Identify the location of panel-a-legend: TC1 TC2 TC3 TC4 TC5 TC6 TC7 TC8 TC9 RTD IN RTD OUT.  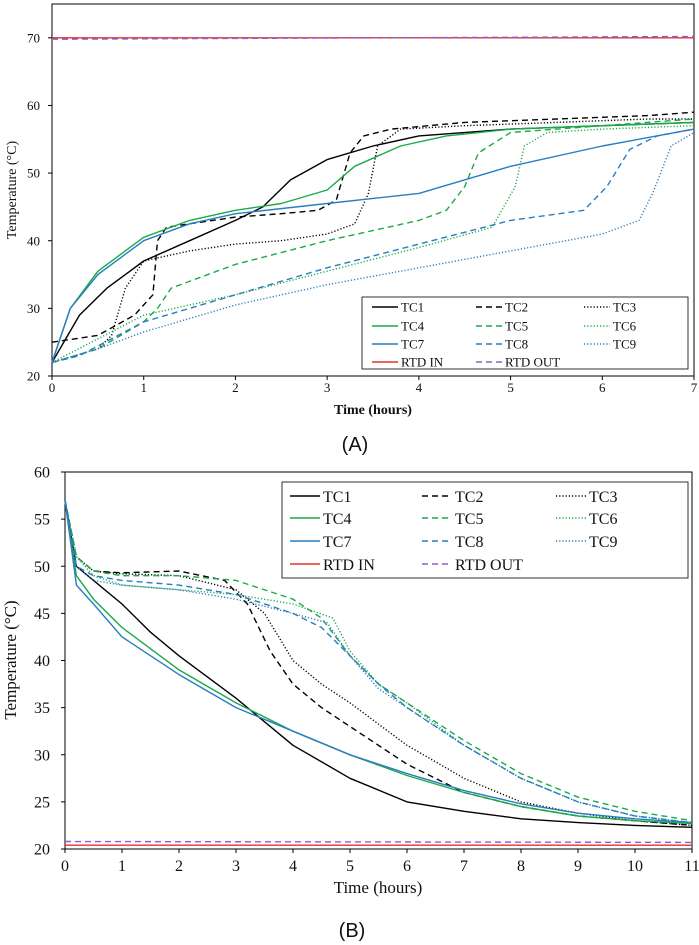
(525, 333).